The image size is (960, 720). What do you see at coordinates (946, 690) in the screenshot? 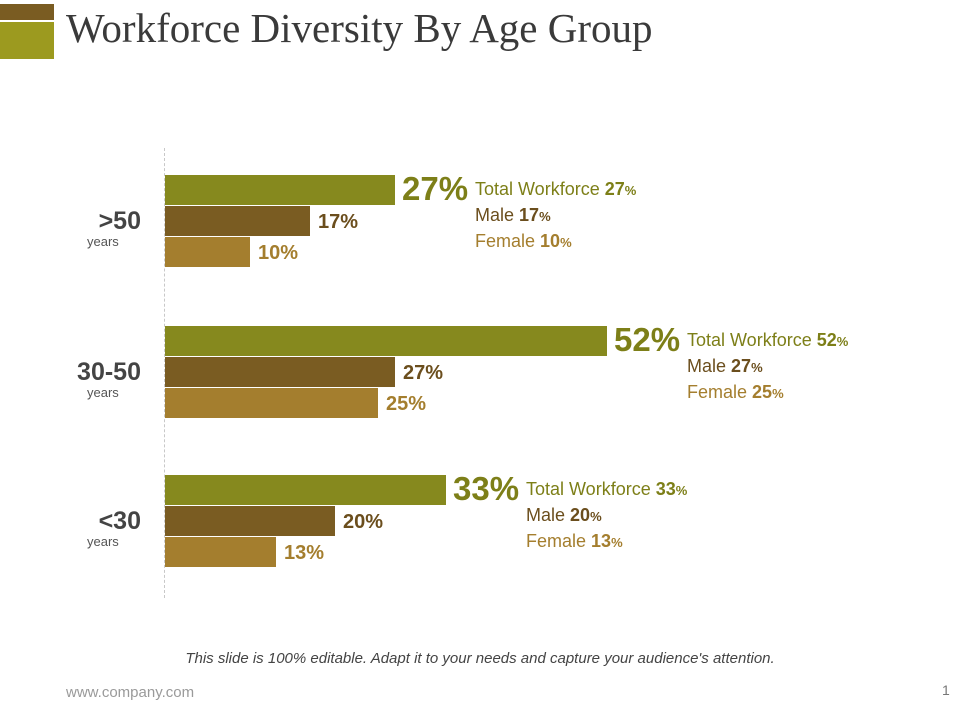
I see `page-number: 1` at bounding box center [946, 690].